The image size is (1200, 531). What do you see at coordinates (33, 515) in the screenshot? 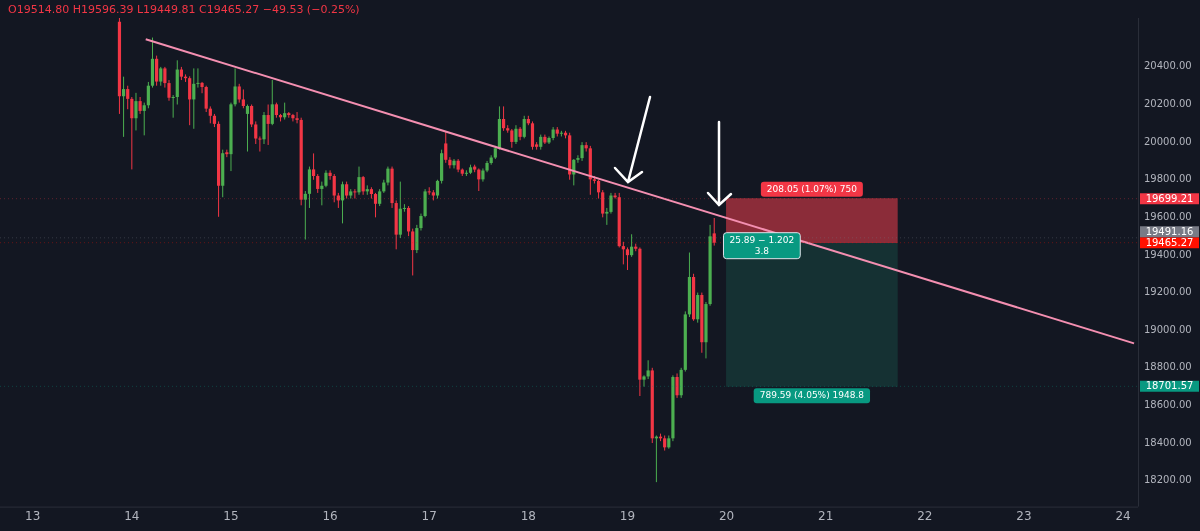
I see `x-tick-label: 13` at bounding box center [33, 515].